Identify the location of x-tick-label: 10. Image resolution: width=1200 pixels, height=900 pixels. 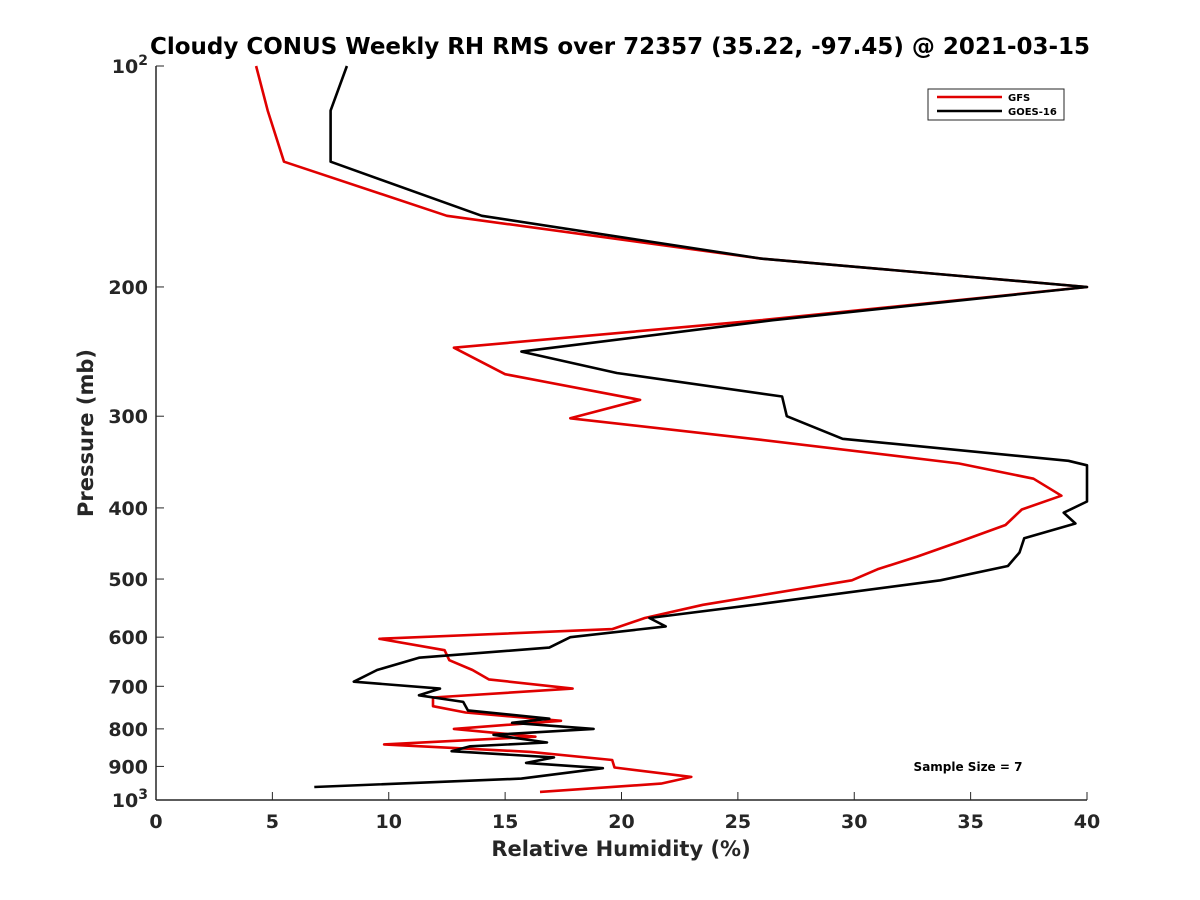
(389, 822).